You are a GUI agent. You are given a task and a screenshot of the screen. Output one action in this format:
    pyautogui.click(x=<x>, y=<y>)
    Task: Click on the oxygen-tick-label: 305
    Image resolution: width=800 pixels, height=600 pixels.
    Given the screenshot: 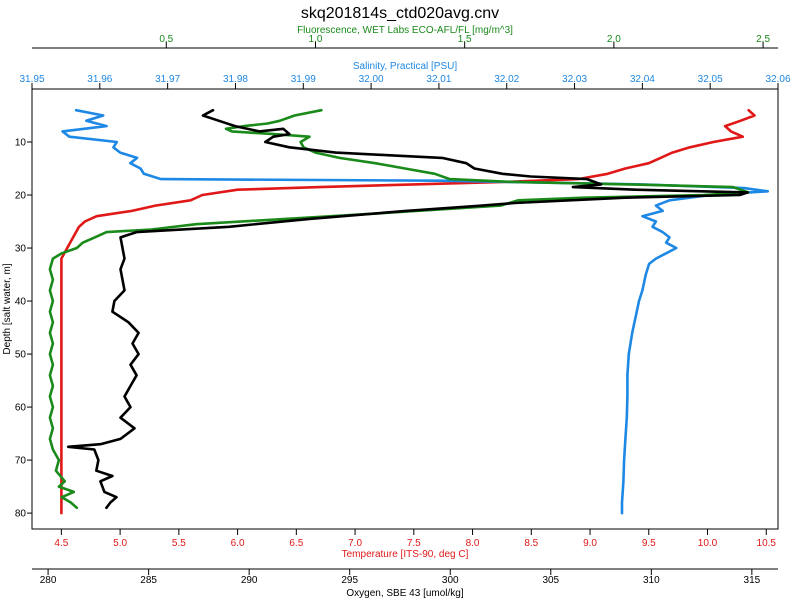 What is the action you would take?
    pyautogui.click(x=550, y=580)
    